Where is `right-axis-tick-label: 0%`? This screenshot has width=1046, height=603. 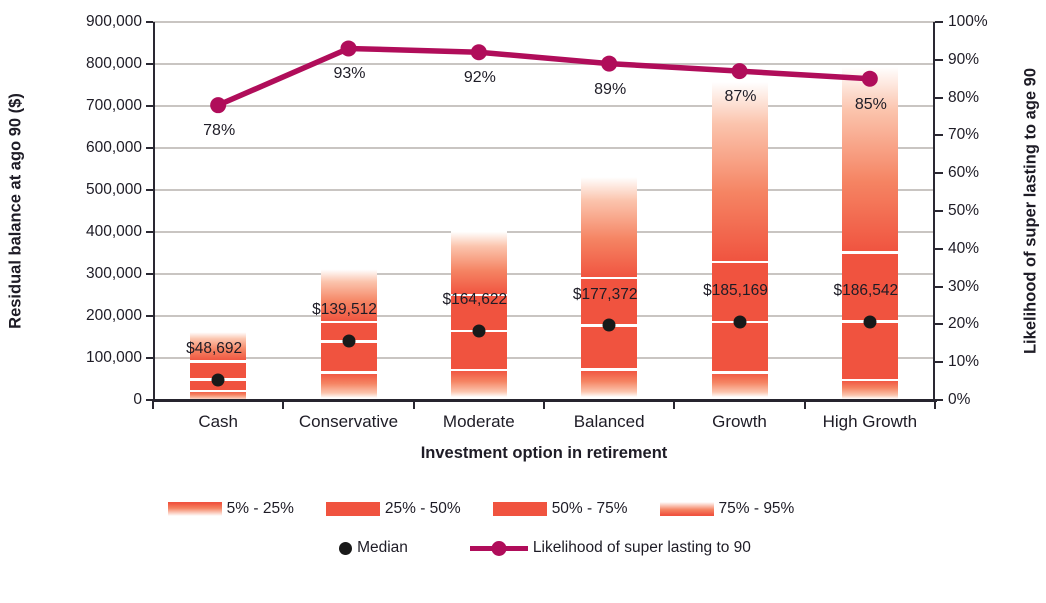
right-axis-tick-label: 0% is located at coordinates (959, 399).